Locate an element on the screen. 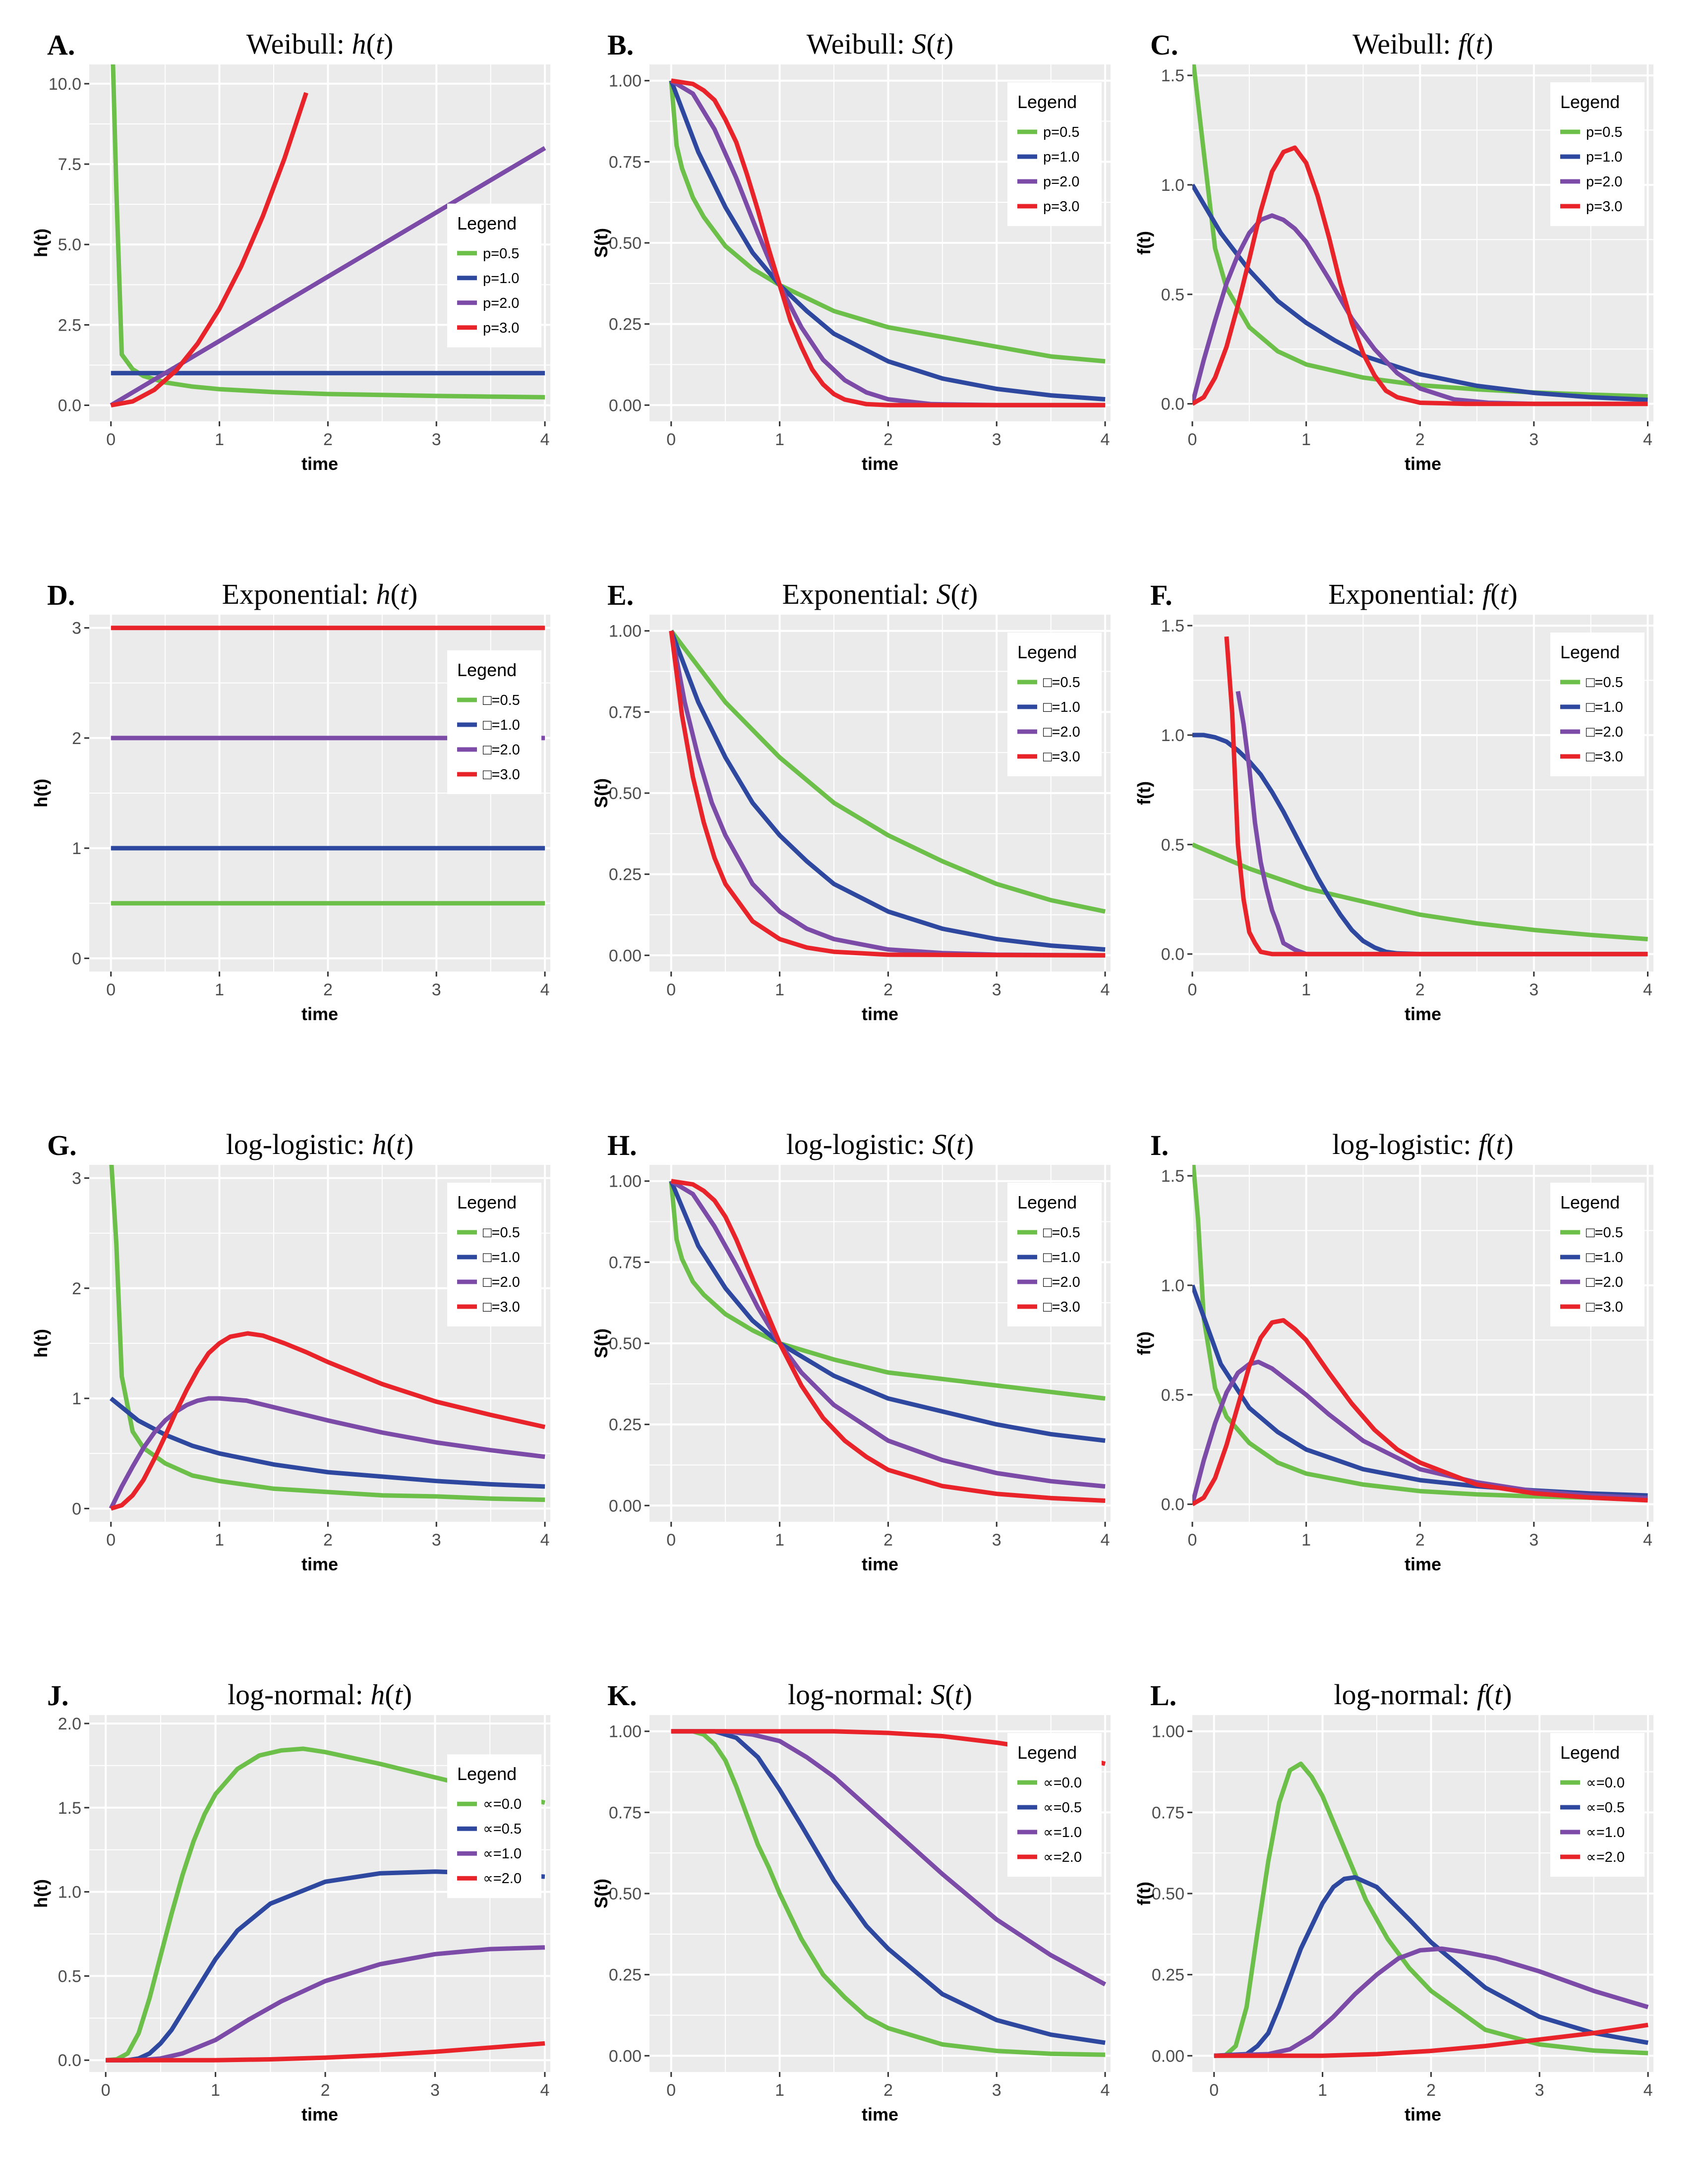 This screenshot has width=1704, height=2184. panel-letter: H. is located at coordinates (622, 1145).